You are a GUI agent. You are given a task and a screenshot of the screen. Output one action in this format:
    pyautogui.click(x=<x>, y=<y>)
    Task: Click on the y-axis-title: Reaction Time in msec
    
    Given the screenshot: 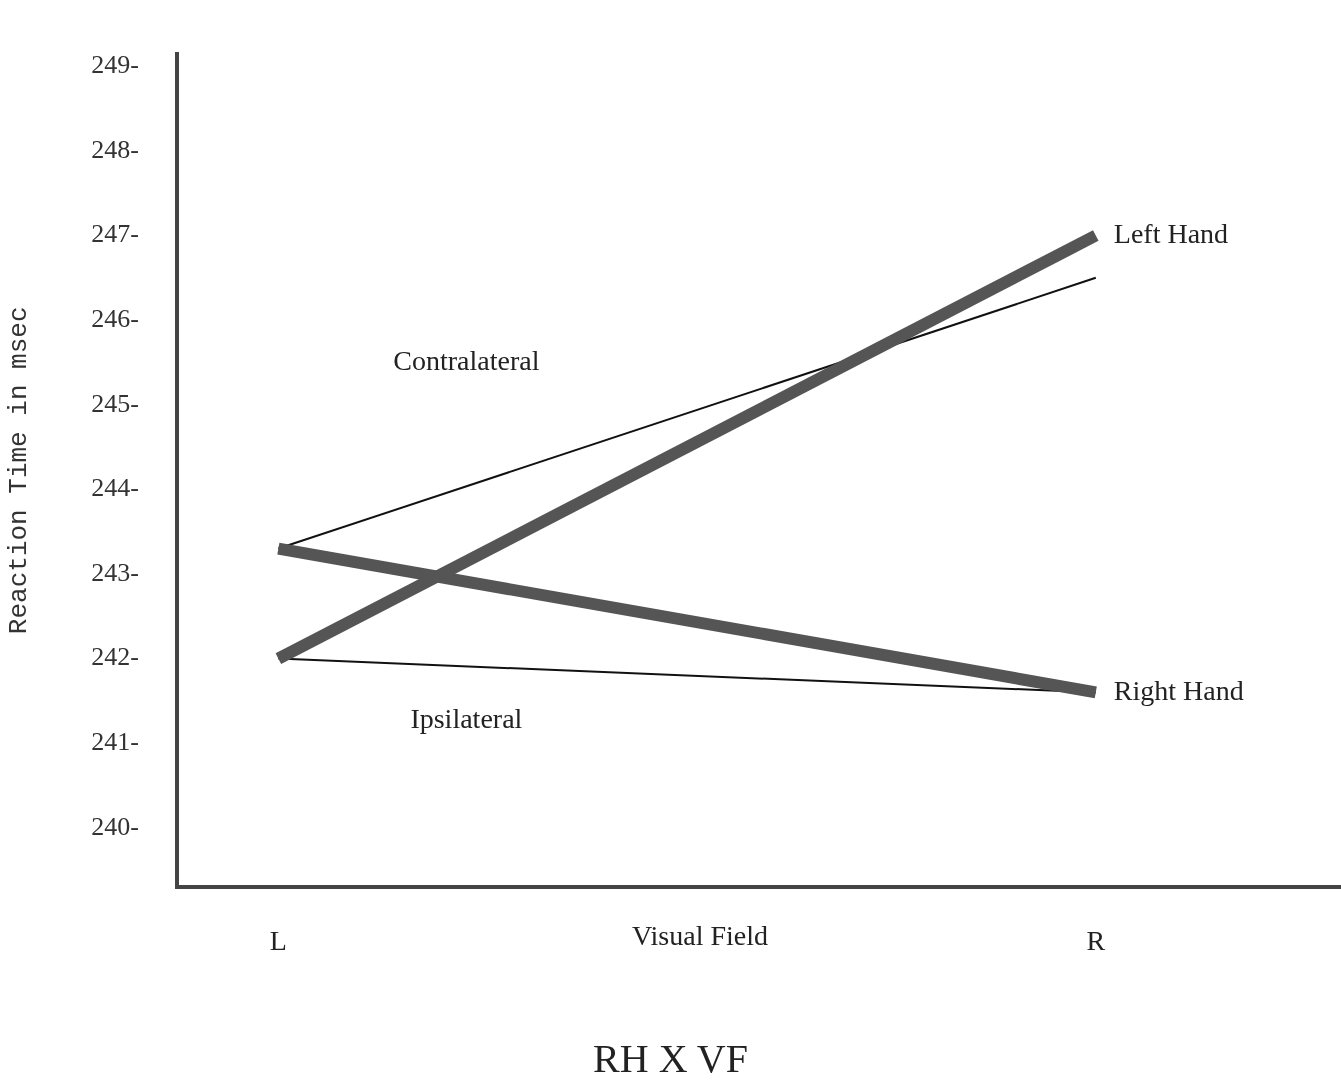 What is the action you would take?
    pyautogui.click(x=19, y=470)
    